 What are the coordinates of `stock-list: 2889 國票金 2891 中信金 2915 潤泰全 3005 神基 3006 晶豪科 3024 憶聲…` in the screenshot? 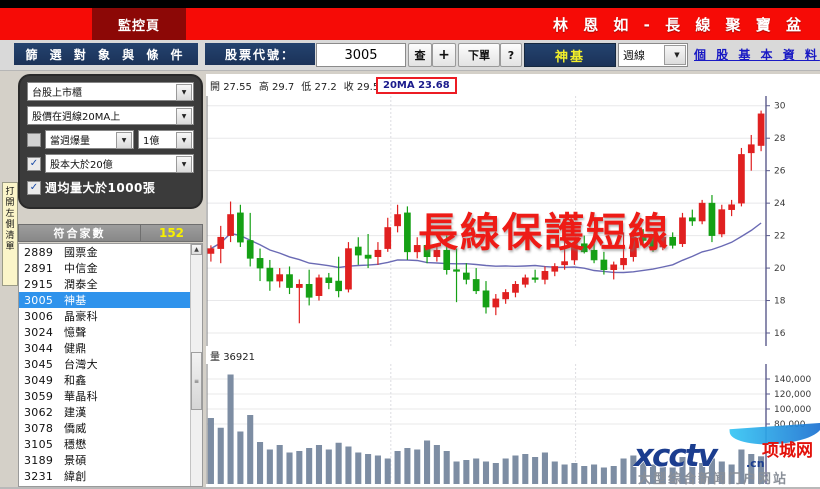 It's located at (110, 365).